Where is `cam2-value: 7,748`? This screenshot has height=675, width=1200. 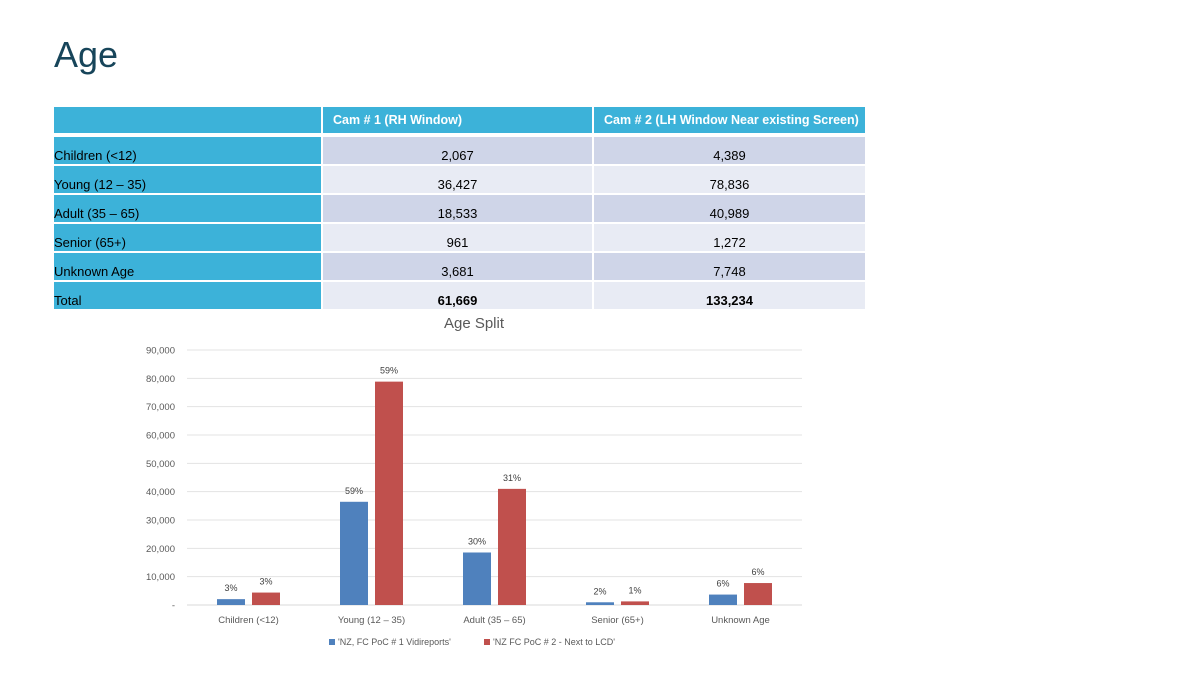 cam2-value: 7,748 is located at coordinates (728, 266).